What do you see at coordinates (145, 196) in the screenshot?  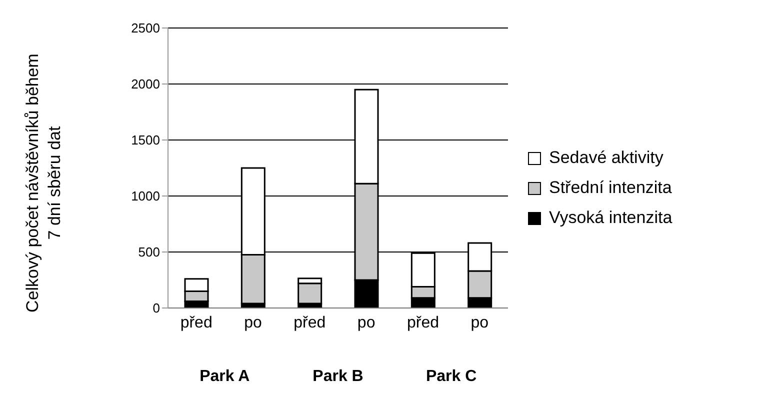 I see `y-tick-label: 1000` at bounding box center [145, 196].